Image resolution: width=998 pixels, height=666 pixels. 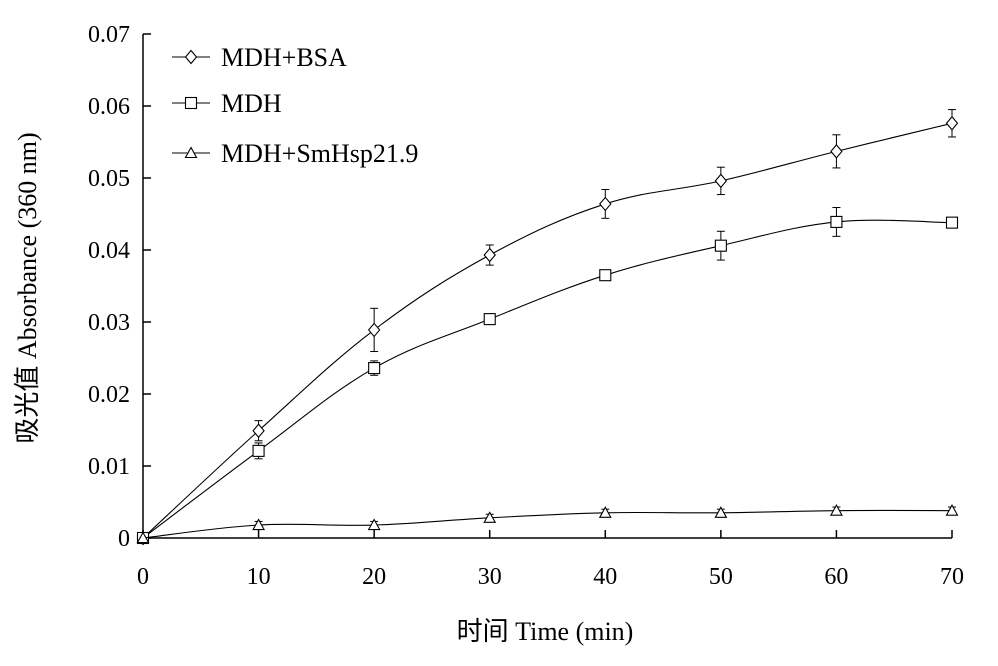 What do you see at coordinates (109, 179) in the screenshot?
I see `y-tick-label: 0.05` at bounding box center [109, 179].